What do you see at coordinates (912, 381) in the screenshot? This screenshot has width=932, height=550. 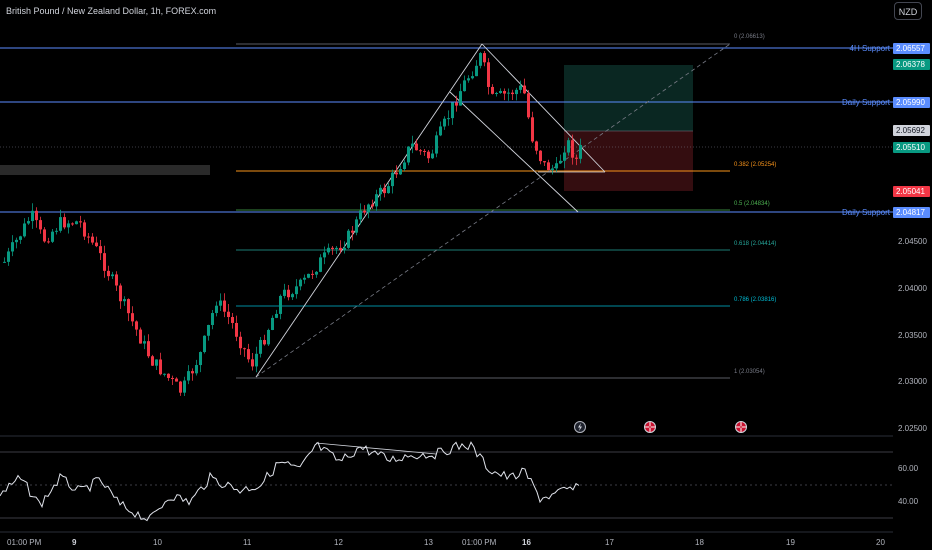 I see `price-axis-label: 2.03000` at bounding box center [912, 381].